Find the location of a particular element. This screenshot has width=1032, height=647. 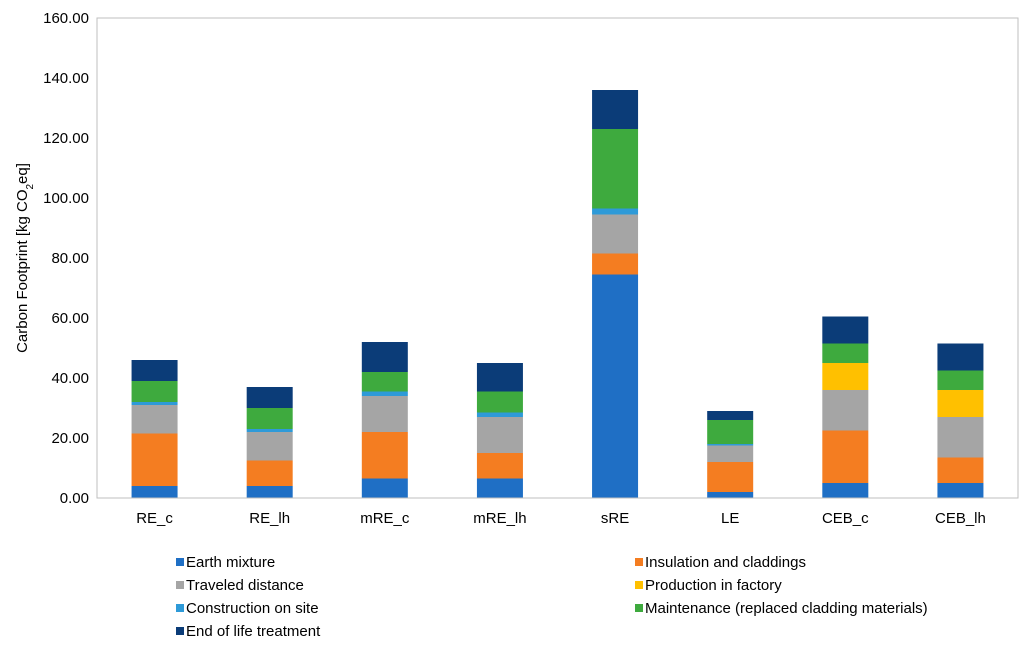

legend-item: Earth mixture is located at coordinates (225, 562).